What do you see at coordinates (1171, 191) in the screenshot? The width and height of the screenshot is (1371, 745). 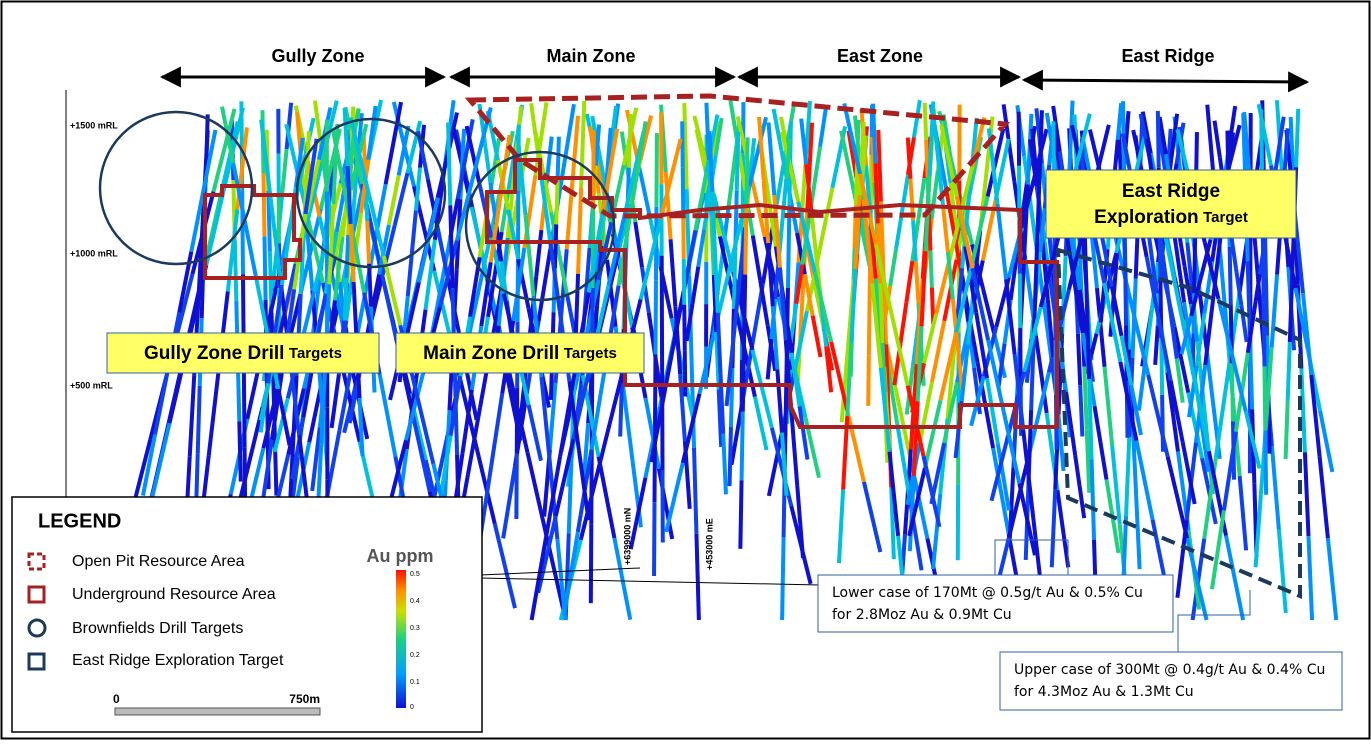 I see `target-label: East Ridge` at bounding box center [1171, 191].